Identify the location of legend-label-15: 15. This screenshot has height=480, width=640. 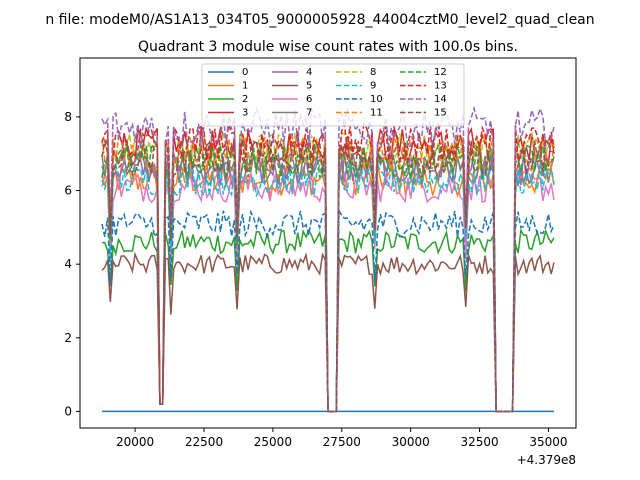
(440, 113).